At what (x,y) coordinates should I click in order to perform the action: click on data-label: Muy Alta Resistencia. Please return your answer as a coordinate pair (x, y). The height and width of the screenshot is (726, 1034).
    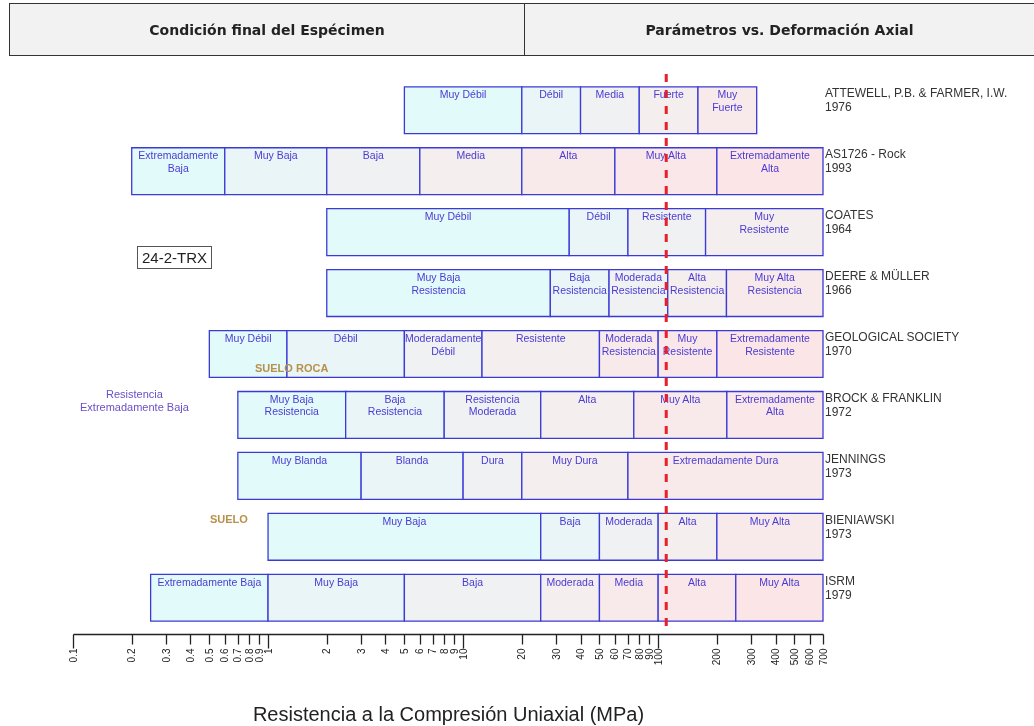
    Looking at the image, I should click on (775, 283).